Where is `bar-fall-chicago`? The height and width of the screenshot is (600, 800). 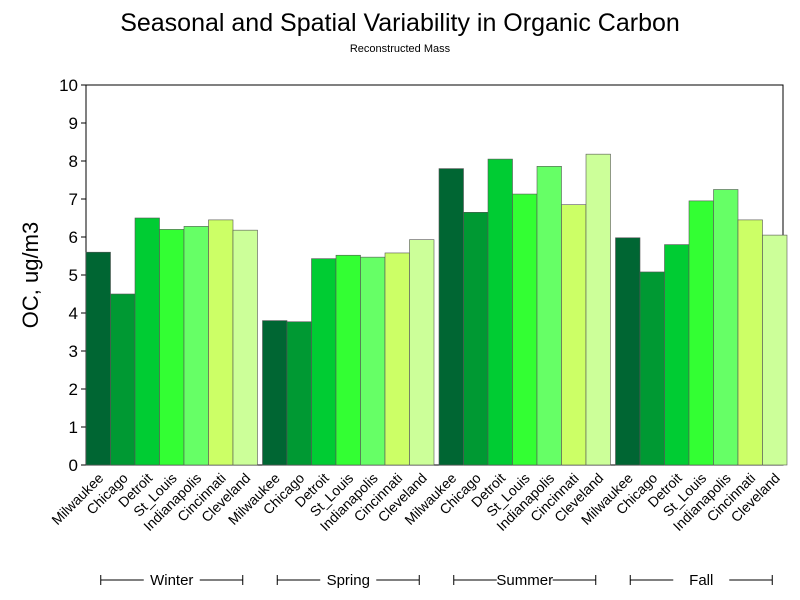 bar-fall-chicago is located at coordinates (652, 368).